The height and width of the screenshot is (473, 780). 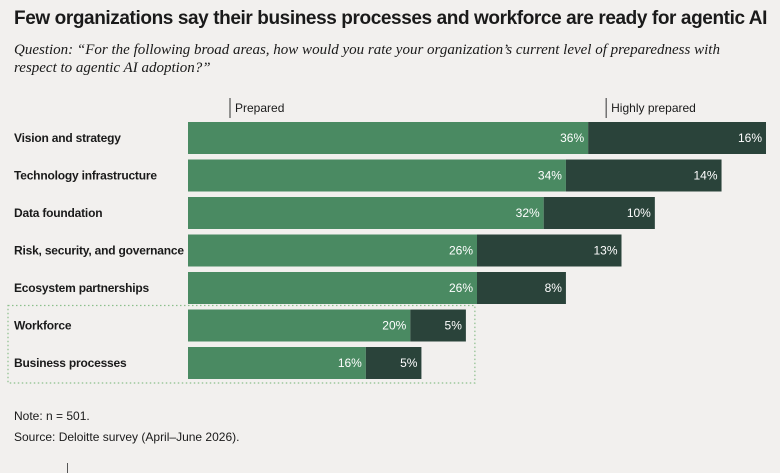 I want to click on category-label: Ecosystem partnerships, so click(x=82, y=288).